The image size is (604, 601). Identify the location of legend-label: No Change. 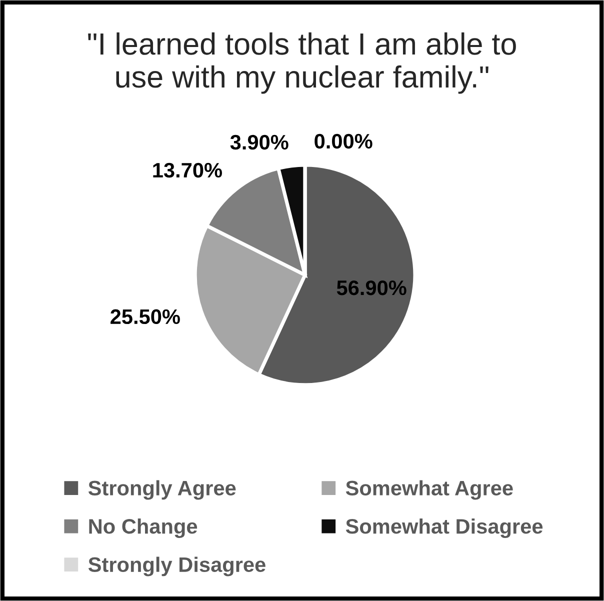
(143, 528).